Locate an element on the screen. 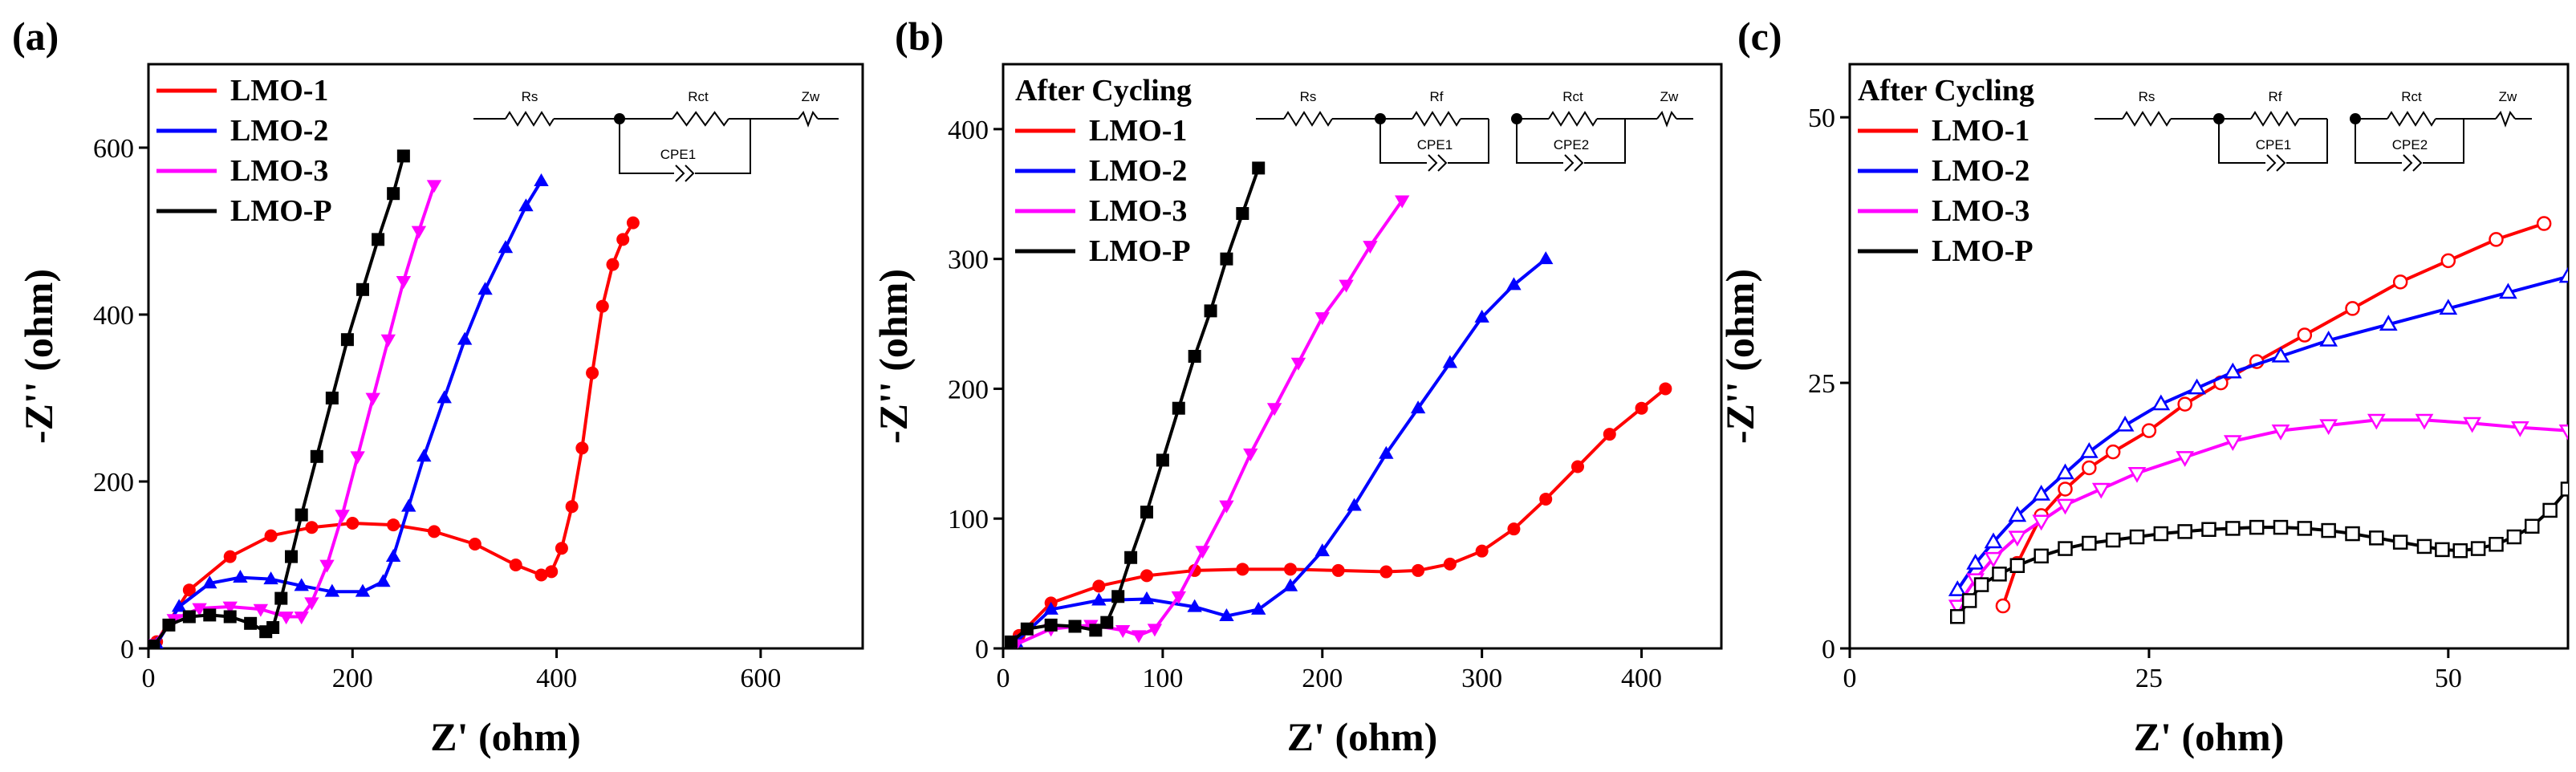  y-tick-label: 600 is located at coordinates (114, 149).